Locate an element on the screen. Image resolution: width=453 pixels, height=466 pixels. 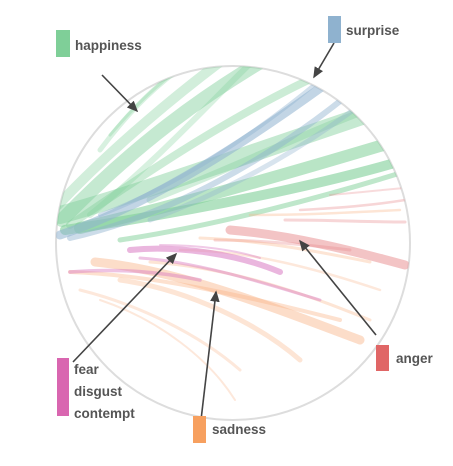
sadness-swatch is located at coordinates (199, 429).